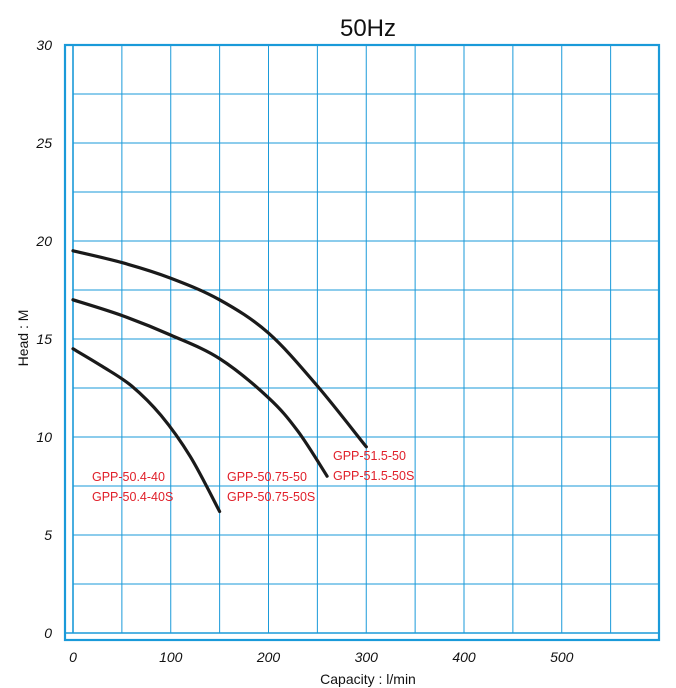 Image resolution: width=676 pixels, height=688 pixels. What do you see at coordinates (23, 338) in the screenshot?
I see `y-axis-label: Head : M` at bounding box center [23, 338].